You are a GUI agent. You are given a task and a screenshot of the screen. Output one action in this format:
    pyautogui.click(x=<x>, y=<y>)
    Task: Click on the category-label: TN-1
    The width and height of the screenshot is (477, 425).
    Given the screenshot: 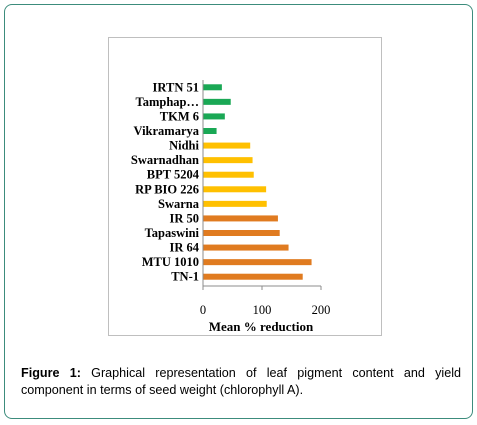 What is the action you would take?
    pyautogui.click(x=185, y=277)
    